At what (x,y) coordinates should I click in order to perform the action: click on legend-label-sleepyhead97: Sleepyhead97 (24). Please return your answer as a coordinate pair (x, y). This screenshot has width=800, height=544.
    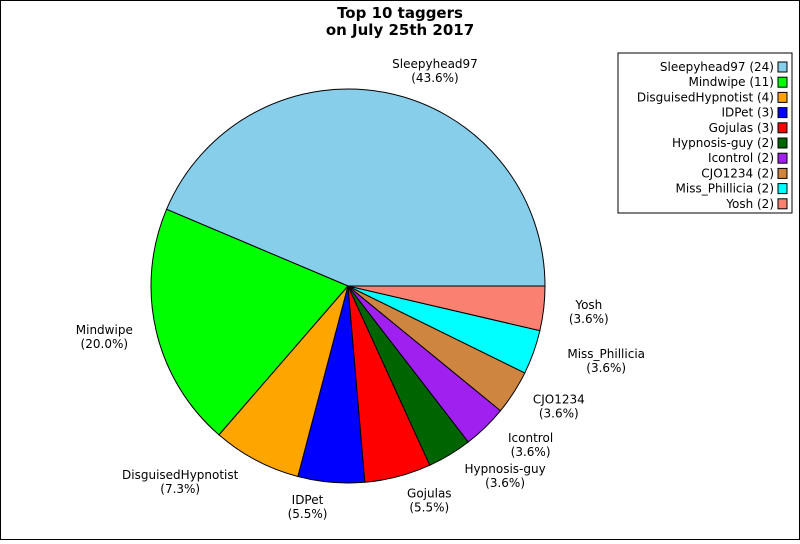
    Looking at the image, I should click on (717, 67).